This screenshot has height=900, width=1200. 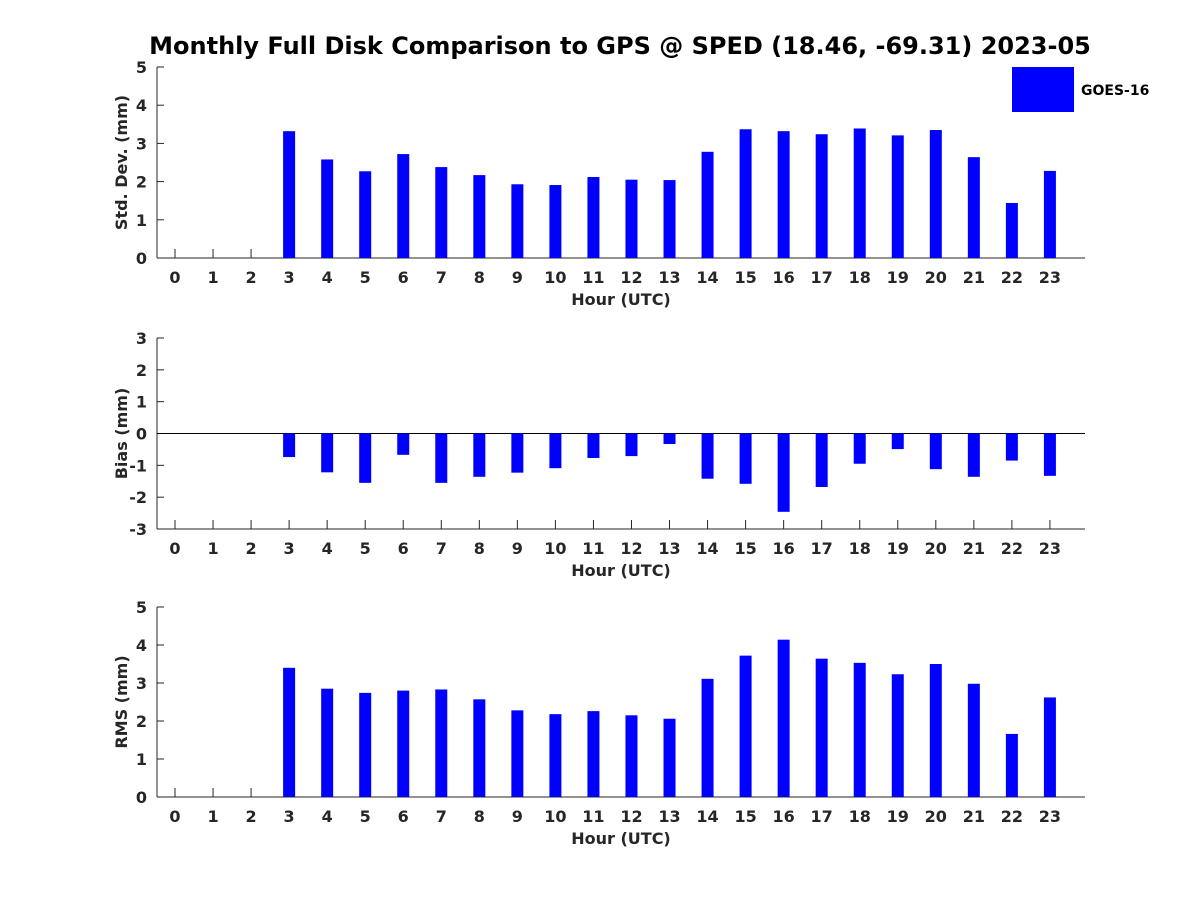 What do you see at coordinates (141, 220) in the screenshot?
I see `y-tick-label: 1` at bounding box center [141, 220].